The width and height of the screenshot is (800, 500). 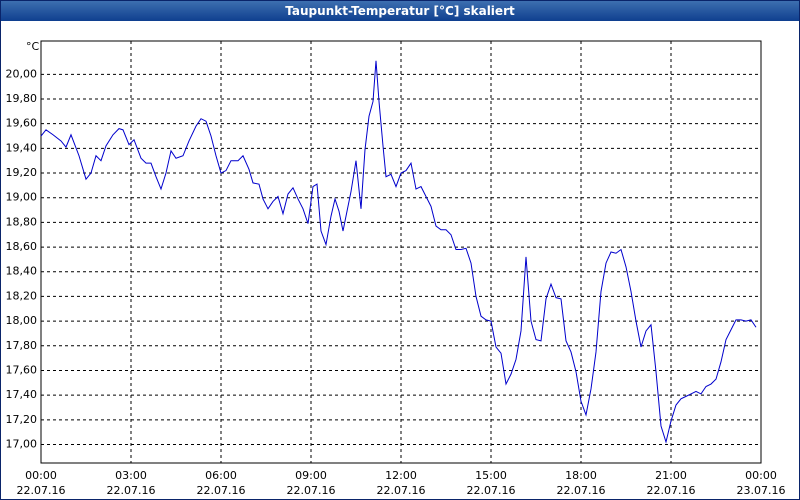 I want to click on x-tick-label: 15:00, so click(x=491, y=475).